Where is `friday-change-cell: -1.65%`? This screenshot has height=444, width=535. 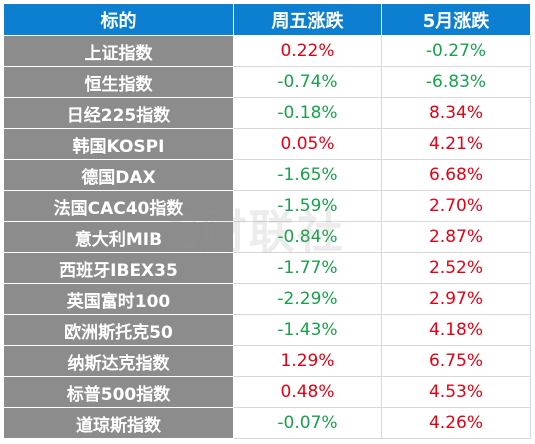 friday-change-cell: -1.65% is located at coordinates (307, 175).